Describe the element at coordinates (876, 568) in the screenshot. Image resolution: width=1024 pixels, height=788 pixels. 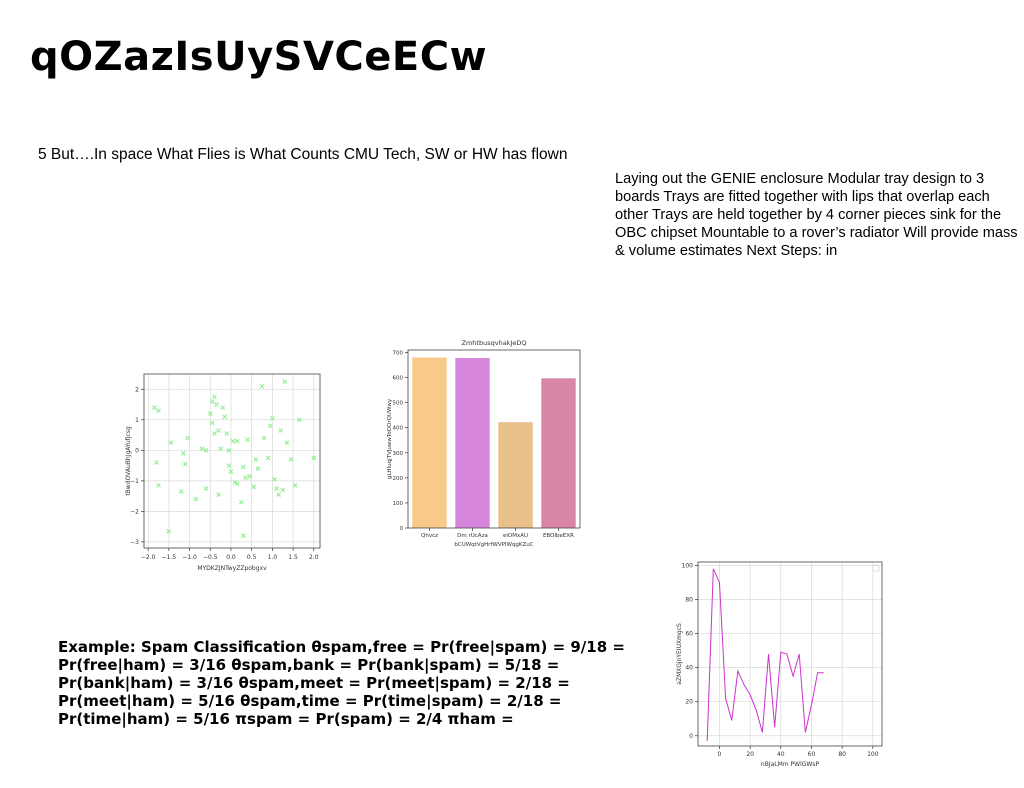
I see `line-legend-box` at that location.